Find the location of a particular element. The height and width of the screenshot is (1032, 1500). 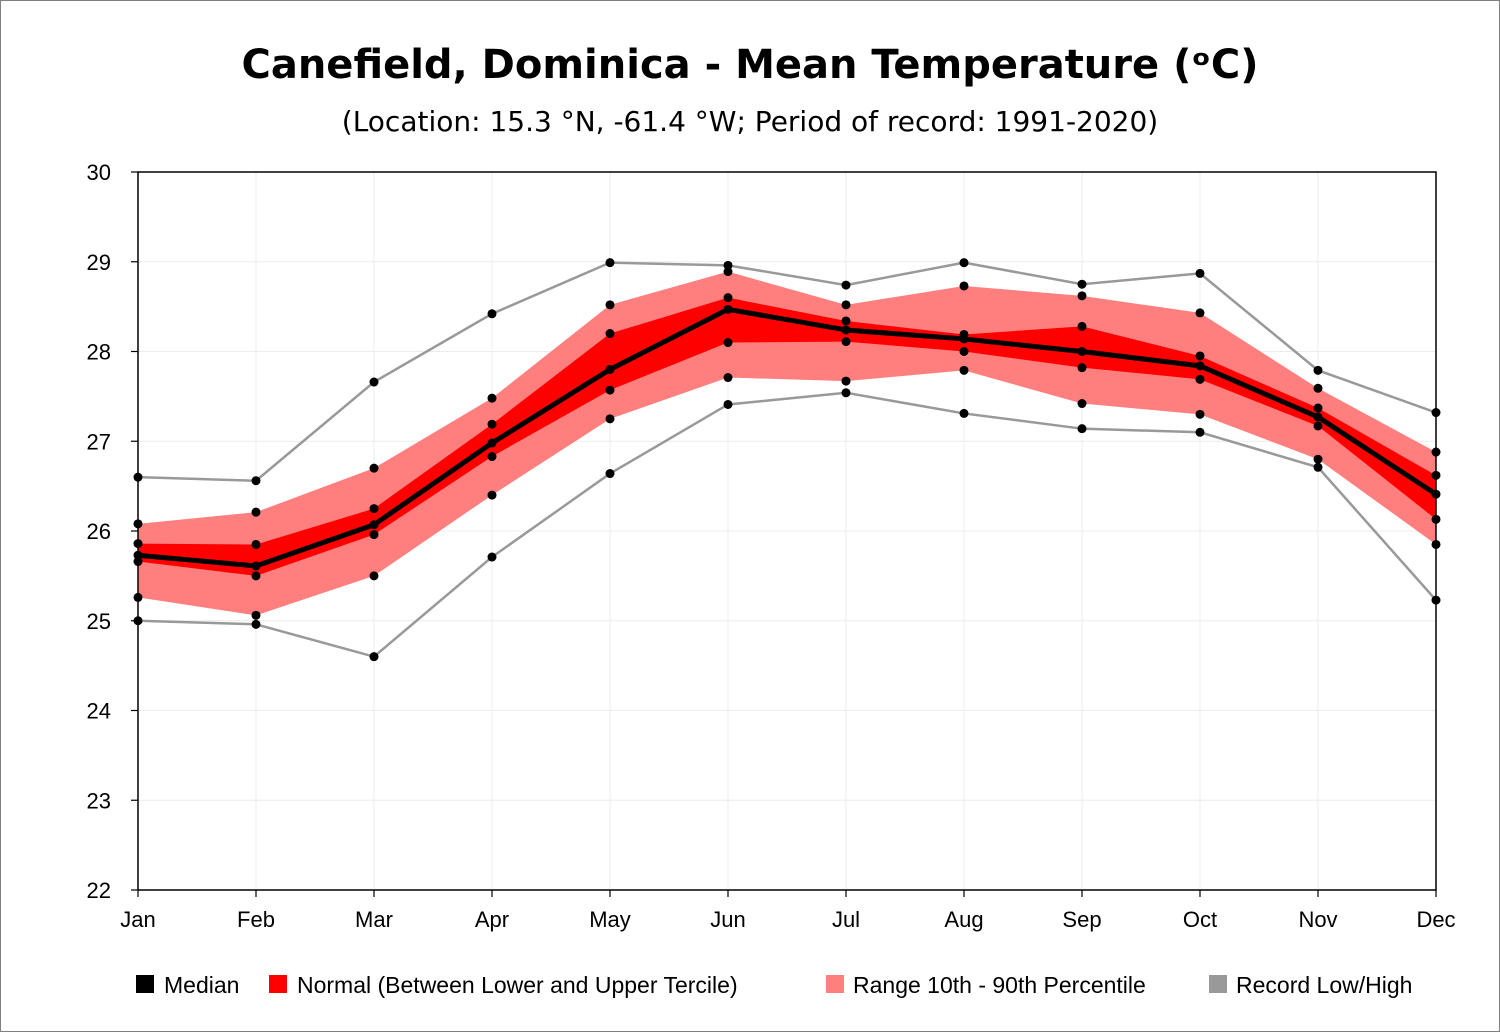

y-tick-label: 29 is located at coordinates (99, 262).